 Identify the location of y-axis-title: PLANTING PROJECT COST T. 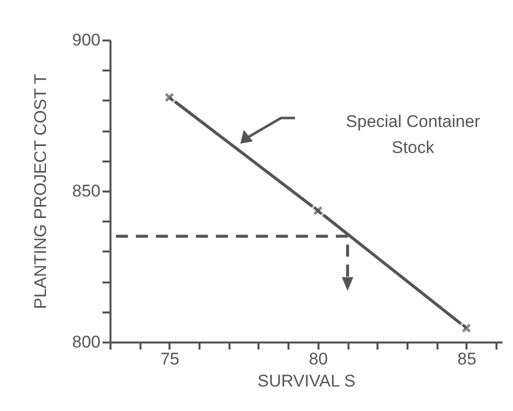
(40, 192).